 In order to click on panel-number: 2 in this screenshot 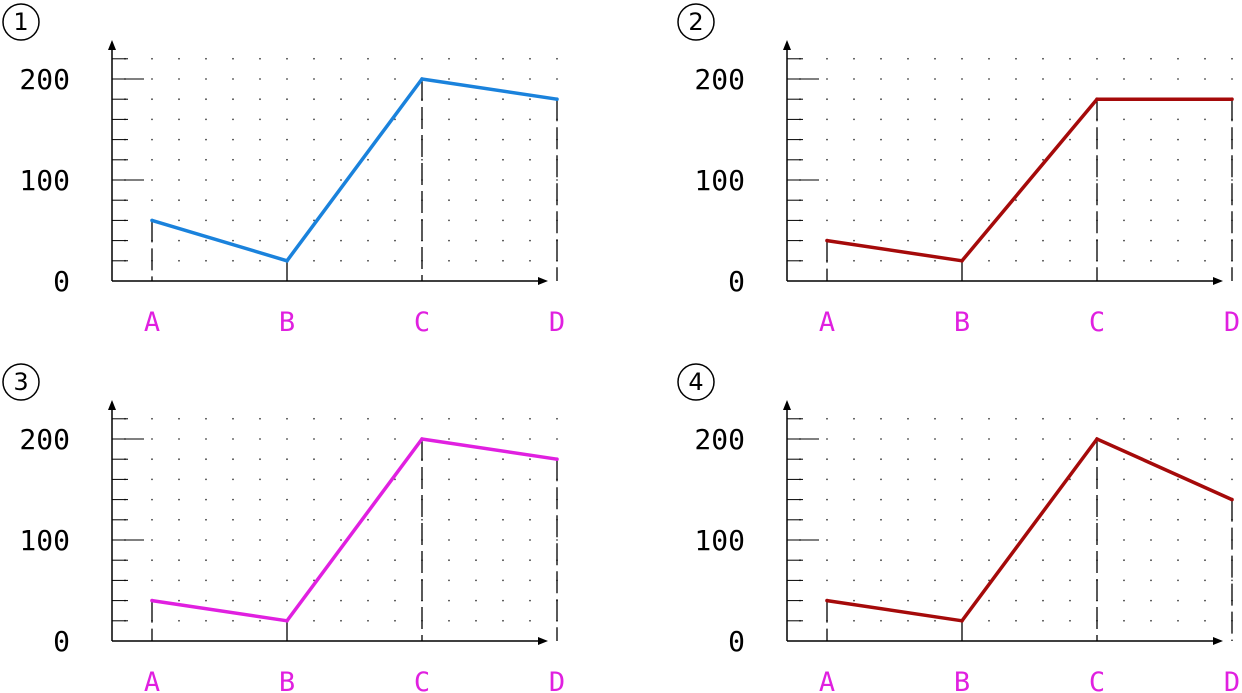, I will do `click(695, 22)`.